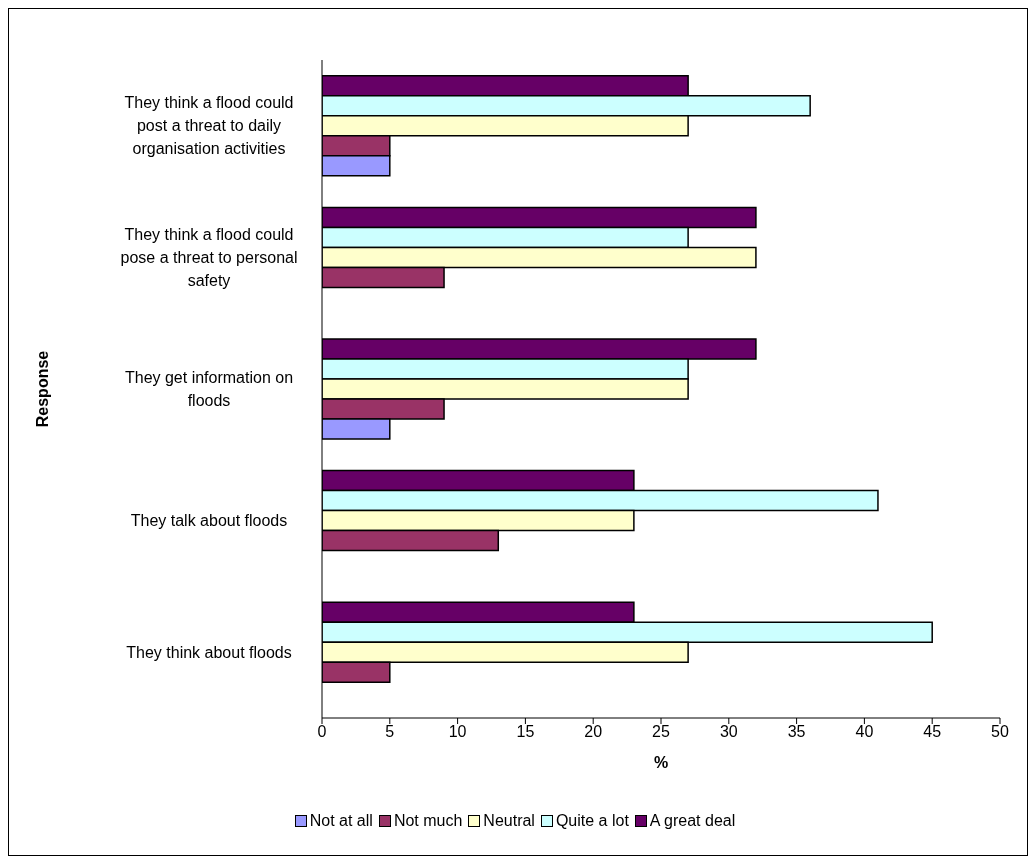 The width and height of the screenshot is (1030, 858). I want to click on x-tick-label: 30, so click(728, 732).